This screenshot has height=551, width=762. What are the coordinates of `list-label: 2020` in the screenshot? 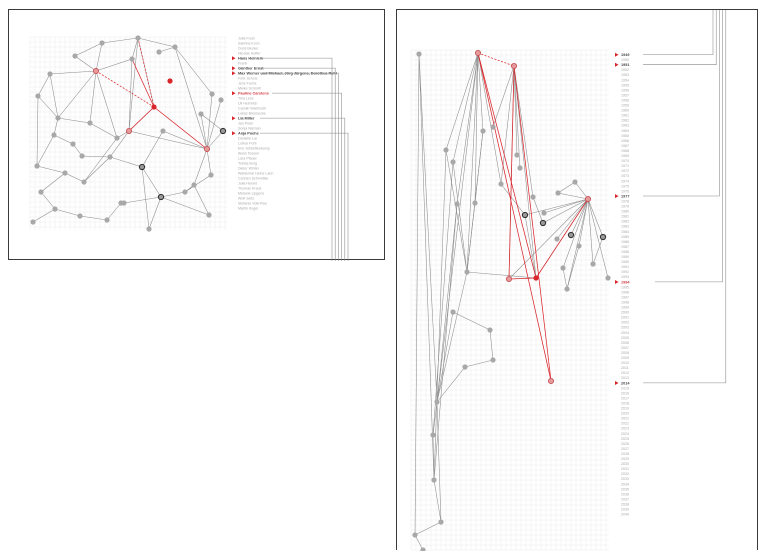 It's located at (625, 414).